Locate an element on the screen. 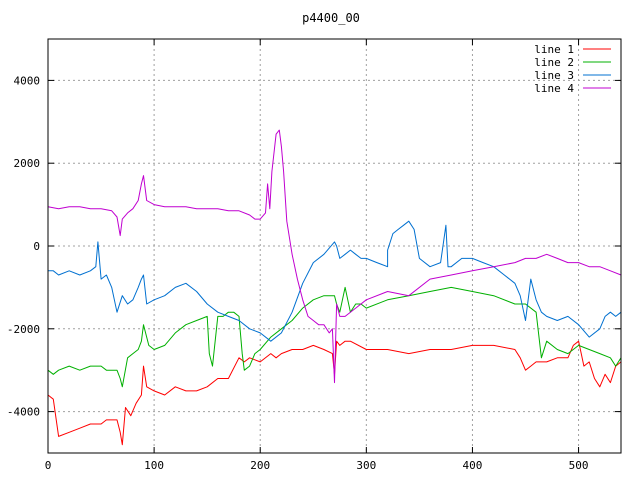  legend-label-3: line 3 is located at coordinates (554, 75).